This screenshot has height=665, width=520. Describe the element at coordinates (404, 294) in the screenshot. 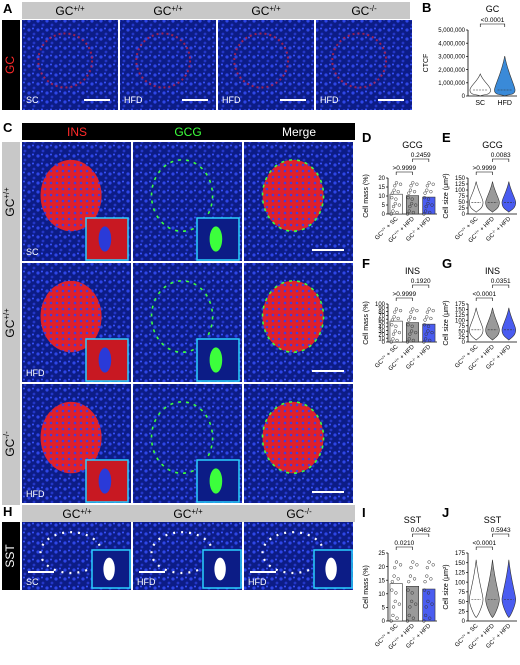

I see `p-value: >0.9999` at that location.